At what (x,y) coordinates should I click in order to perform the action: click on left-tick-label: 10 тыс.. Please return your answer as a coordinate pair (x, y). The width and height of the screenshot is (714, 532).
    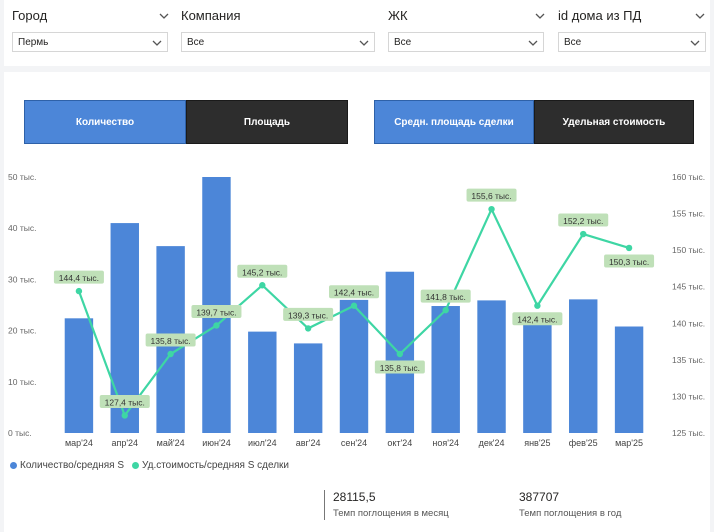
    Looking at the image, I should click on (22, 382).